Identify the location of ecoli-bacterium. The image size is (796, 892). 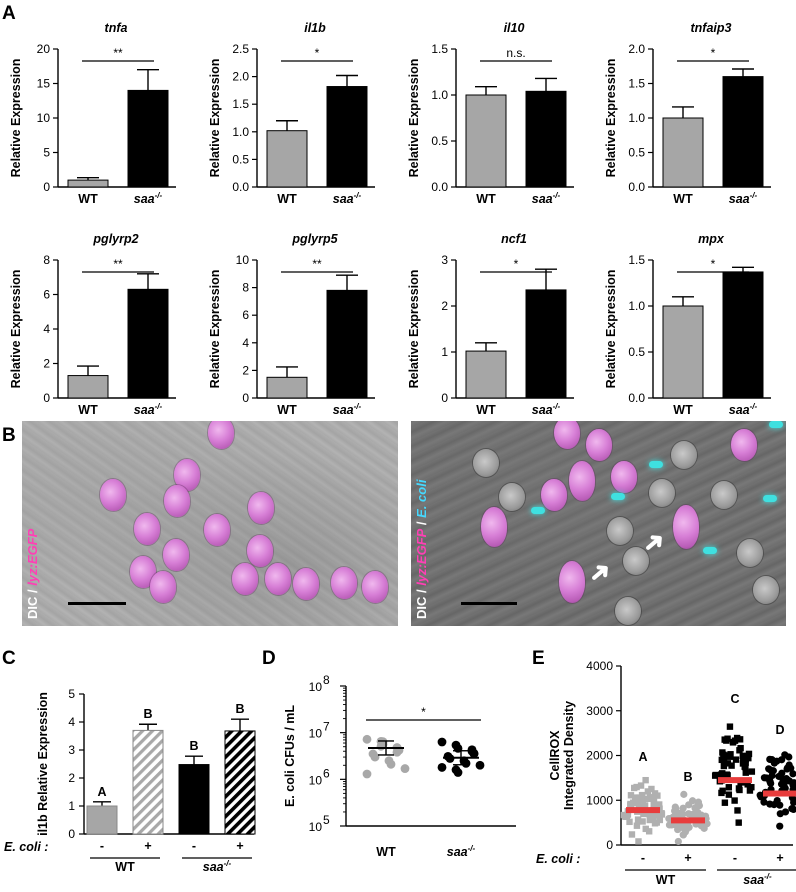
(710, 550).